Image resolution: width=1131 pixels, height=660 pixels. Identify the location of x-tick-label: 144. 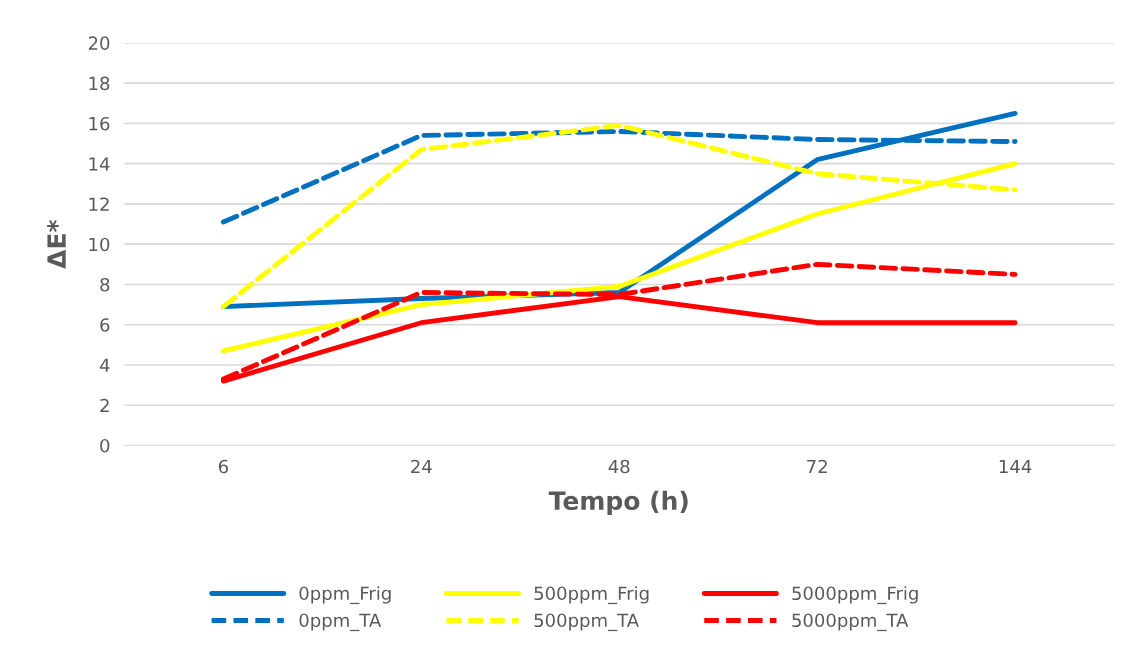
(1015, 466).